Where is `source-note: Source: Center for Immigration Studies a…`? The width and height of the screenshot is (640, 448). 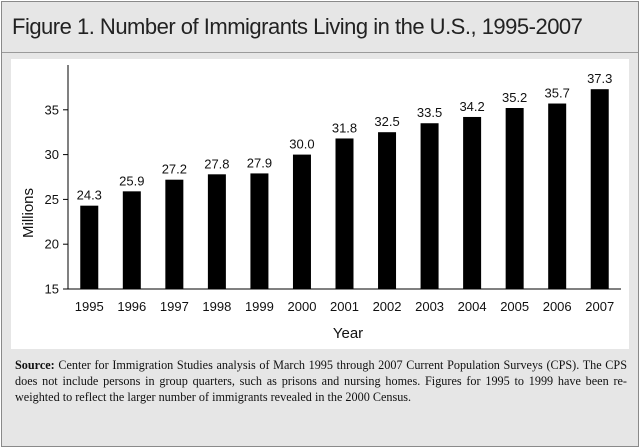 source-note: Source: Center for Immigration Studies a… is located at coordinates (321, 381).